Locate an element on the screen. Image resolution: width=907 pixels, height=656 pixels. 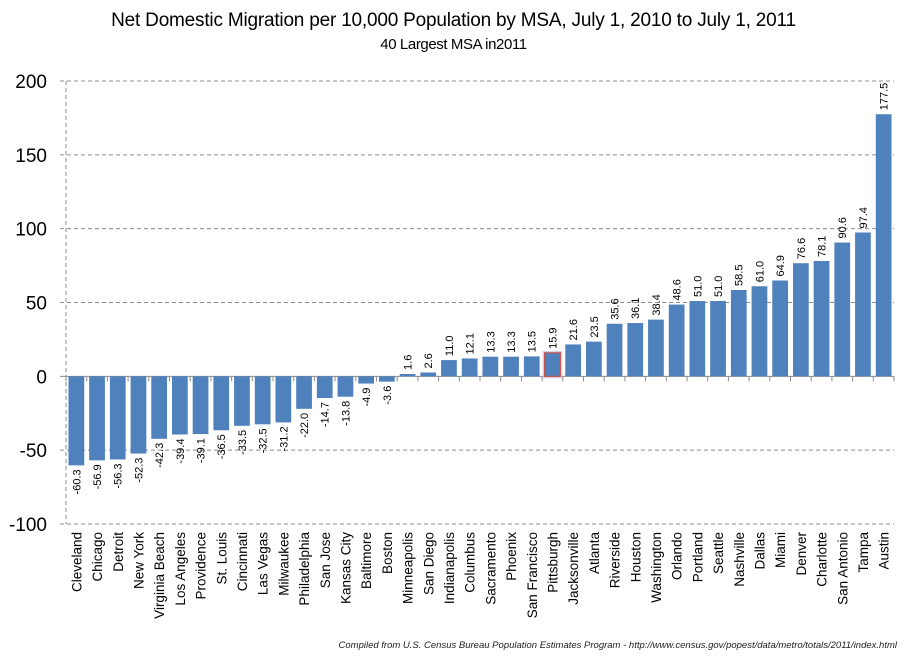
bar-detroit is located at coordinates (117, 418).